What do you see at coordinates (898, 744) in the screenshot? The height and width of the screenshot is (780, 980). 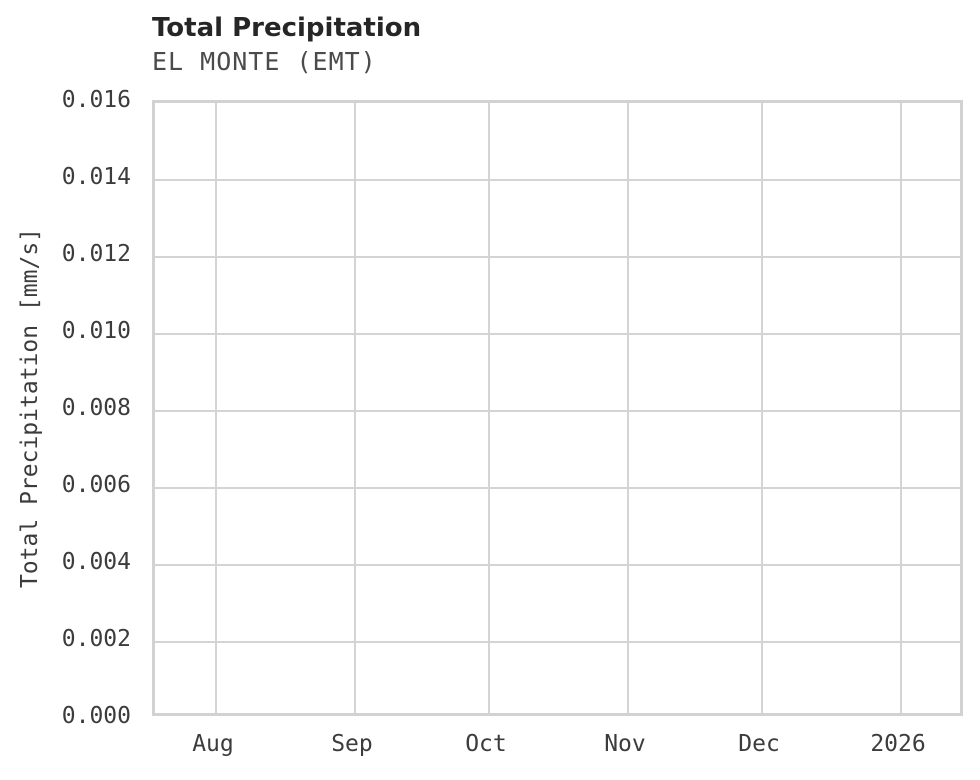 I see `x-tick-label: 2026` at bounding box center [898, 744].